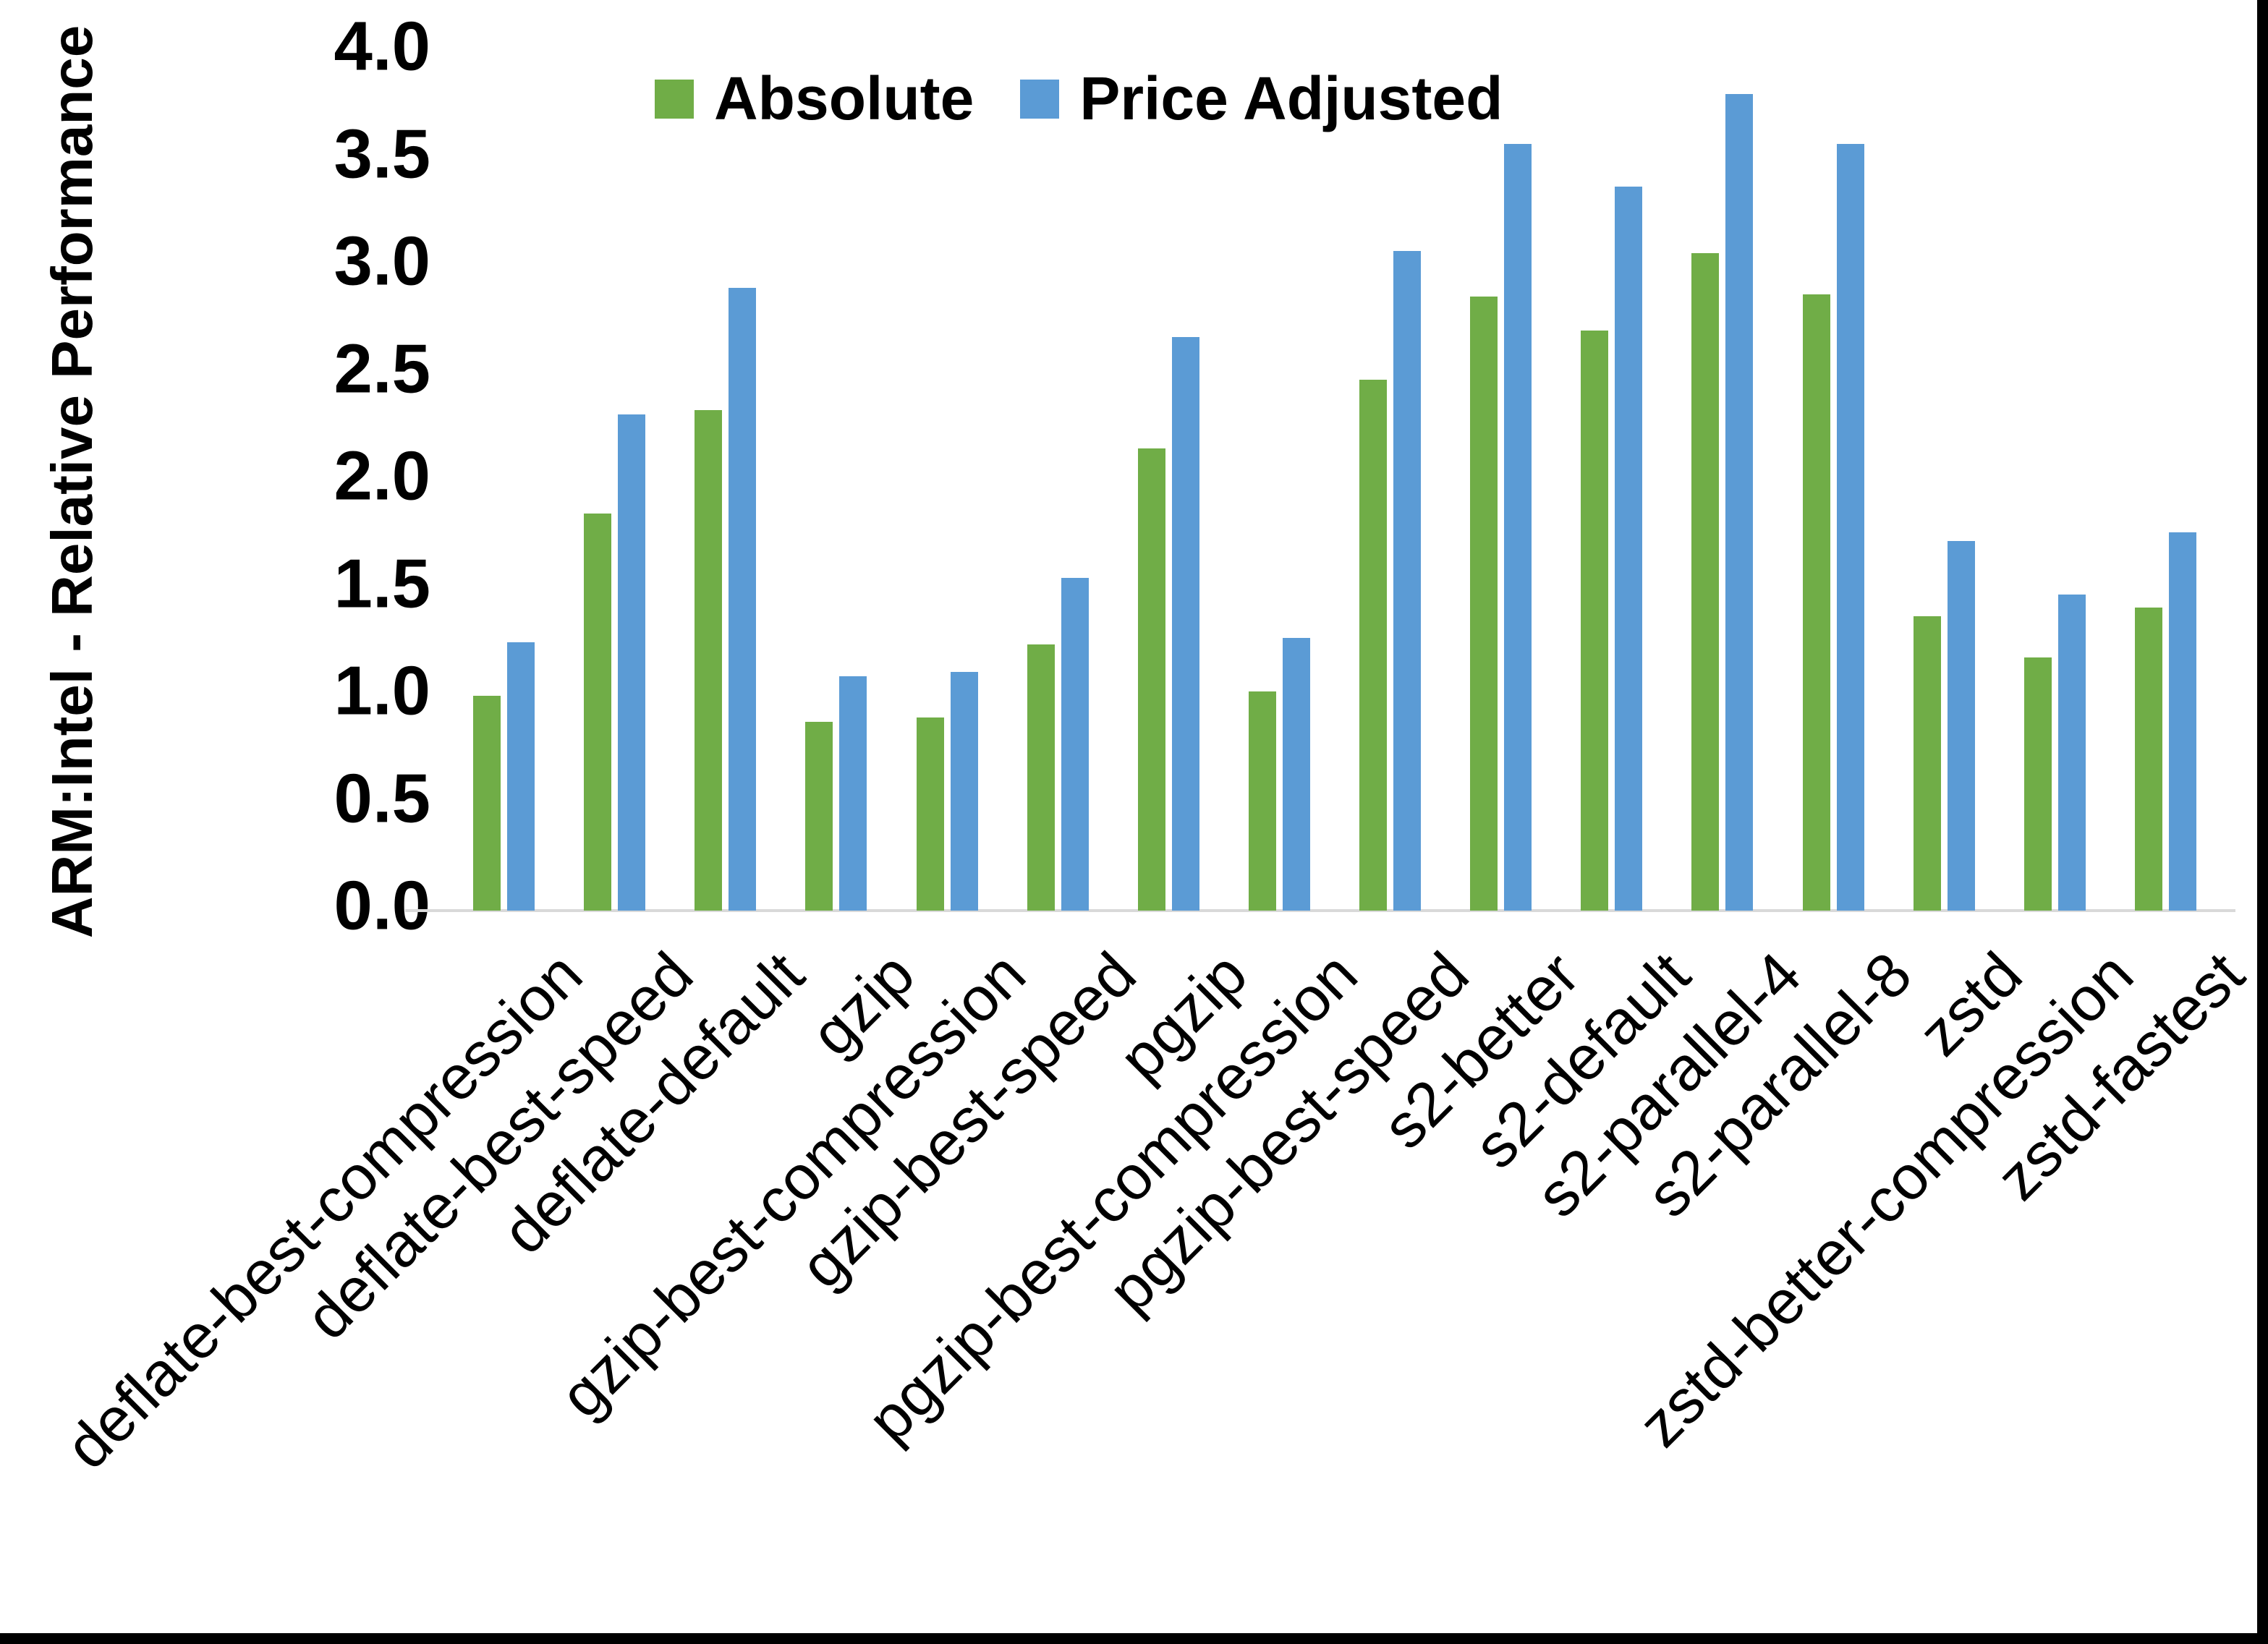 Image resolution: width=2268 pixels, height=1644 pixels. I want to click on bar-price-adjusted-pgzip-best-speed, so click(1407, 581).